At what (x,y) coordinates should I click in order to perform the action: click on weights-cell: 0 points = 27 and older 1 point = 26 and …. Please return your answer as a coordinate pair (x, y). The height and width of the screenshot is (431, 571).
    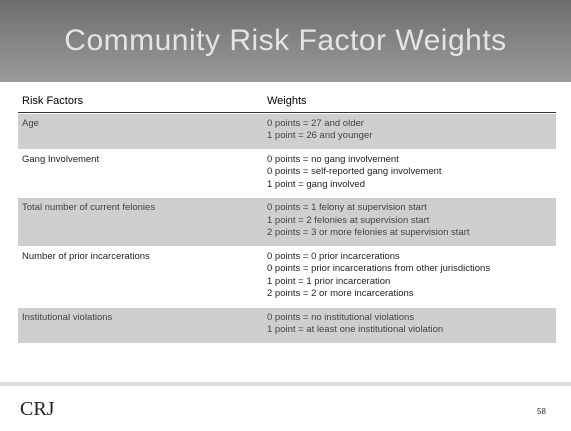
    Looking at the image, I should click on (411, 130).